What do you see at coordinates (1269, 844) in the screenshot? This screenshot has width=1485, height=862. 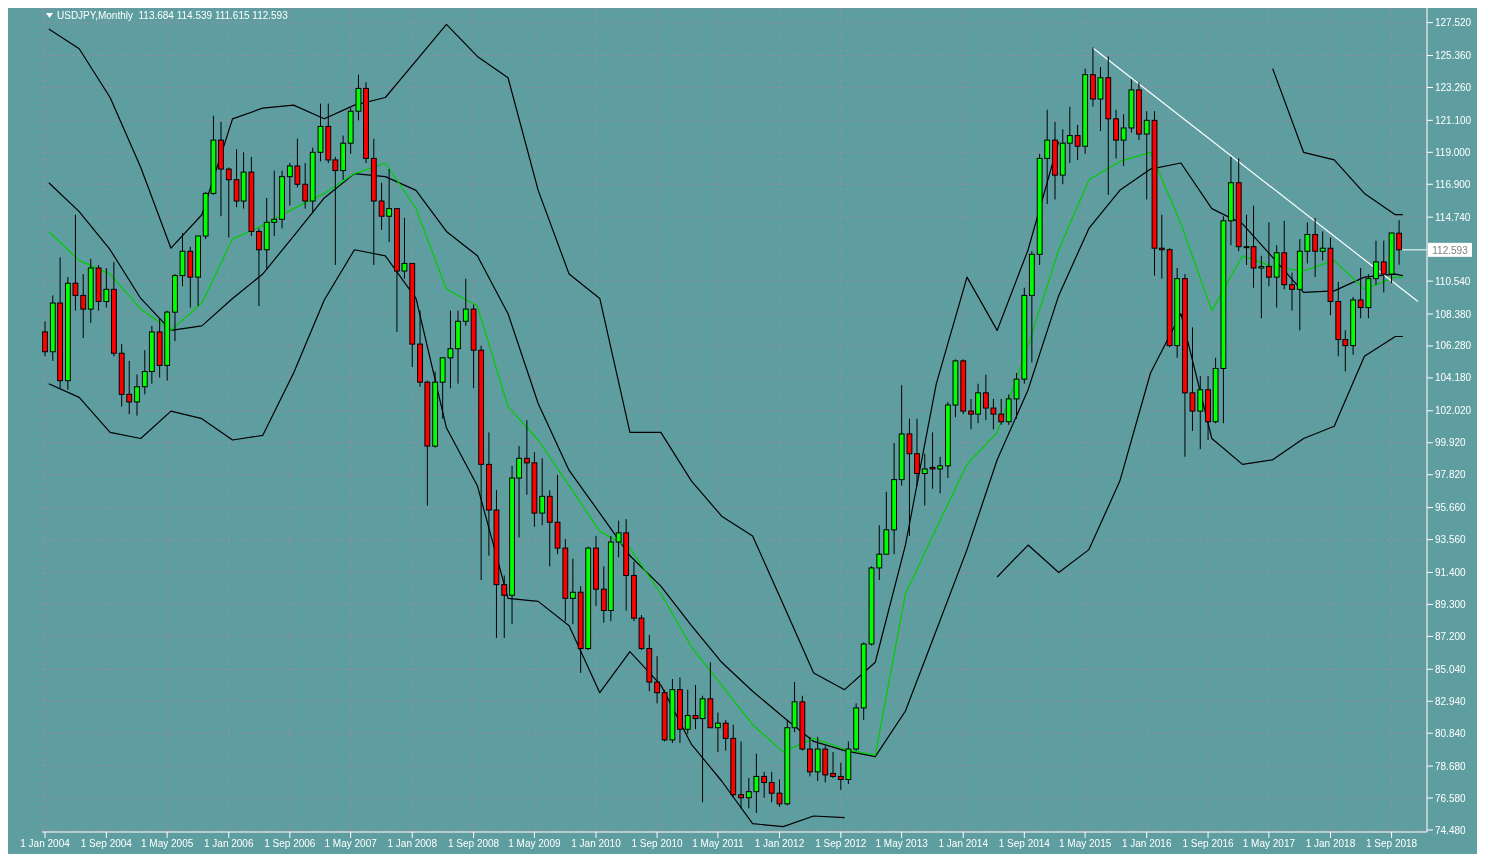 I see `x-tick-label: 1 May 2017` at bounding box center [1269, 844].